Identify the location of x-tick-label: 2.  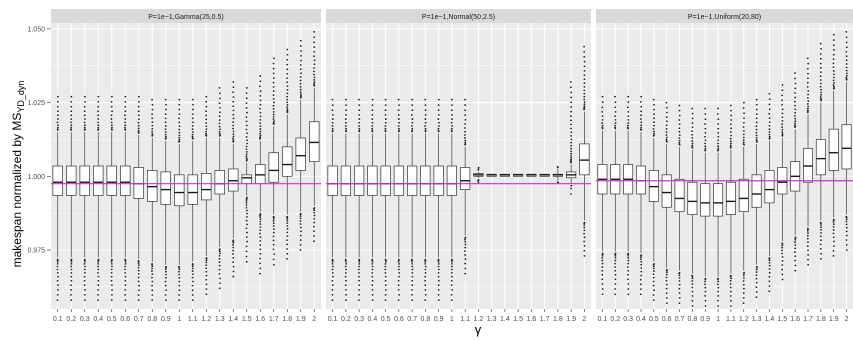
(847, 319).